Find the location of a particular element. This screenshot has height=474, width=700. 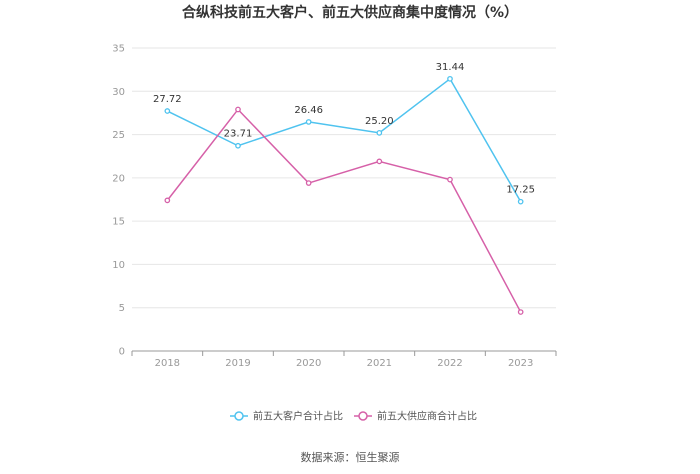

series-line is located at coordinates (344, 140).